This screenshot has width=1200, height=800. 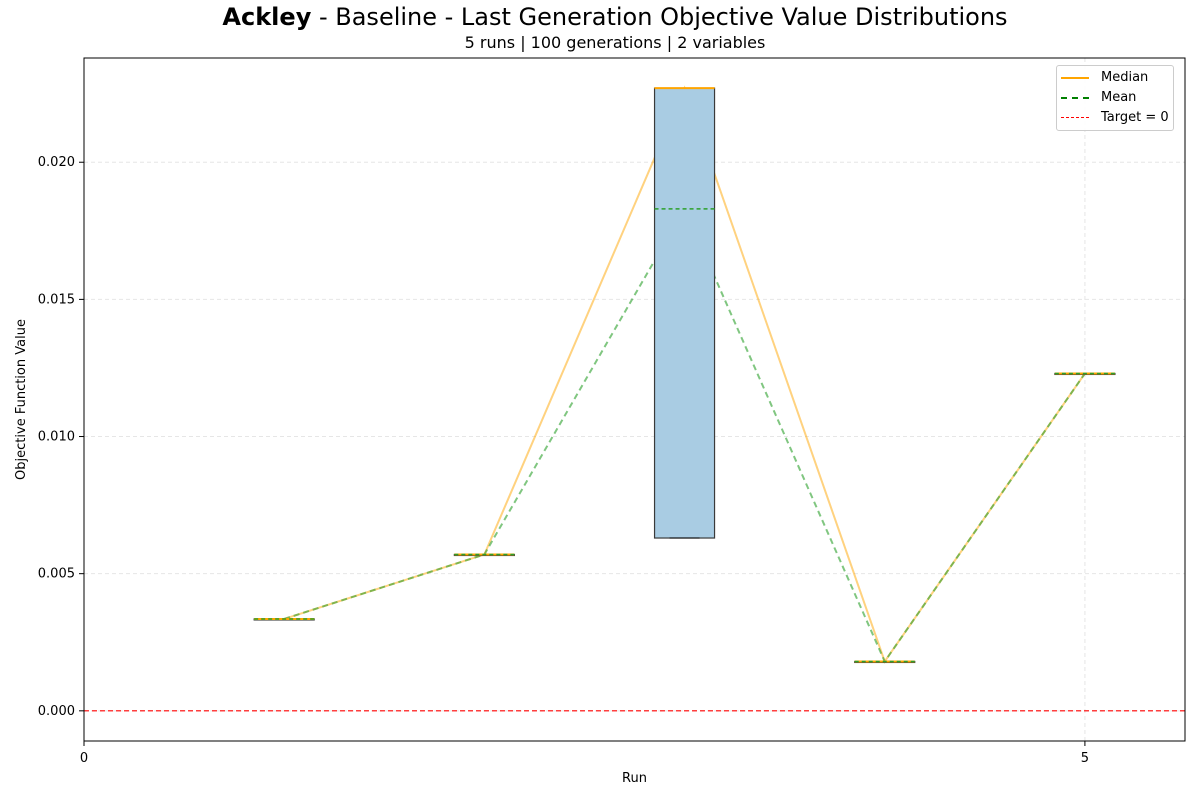 What do you see at coordinates (1119, 97) in the screenshot?
I see `legend-label-mean: Mean` at bounding box center [1119, 97].